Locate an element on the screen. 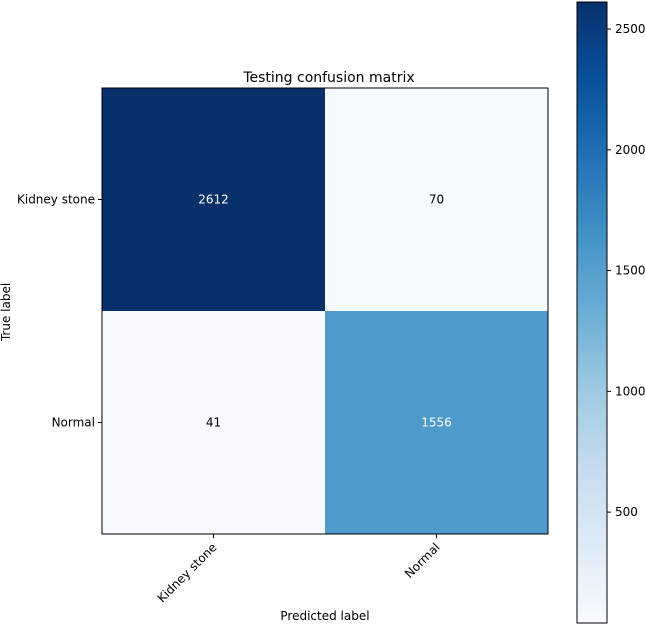 The image size is (645, 625). cell-value-1-0: 41 is located at coordinates (213, 423).